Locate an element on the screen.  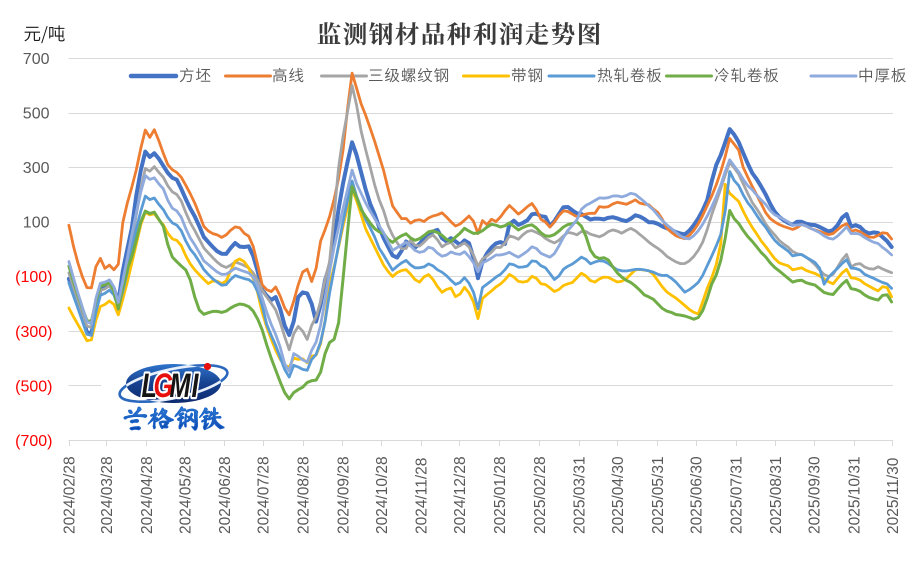
svg-text: 700 is located at coordinates (36, 59).